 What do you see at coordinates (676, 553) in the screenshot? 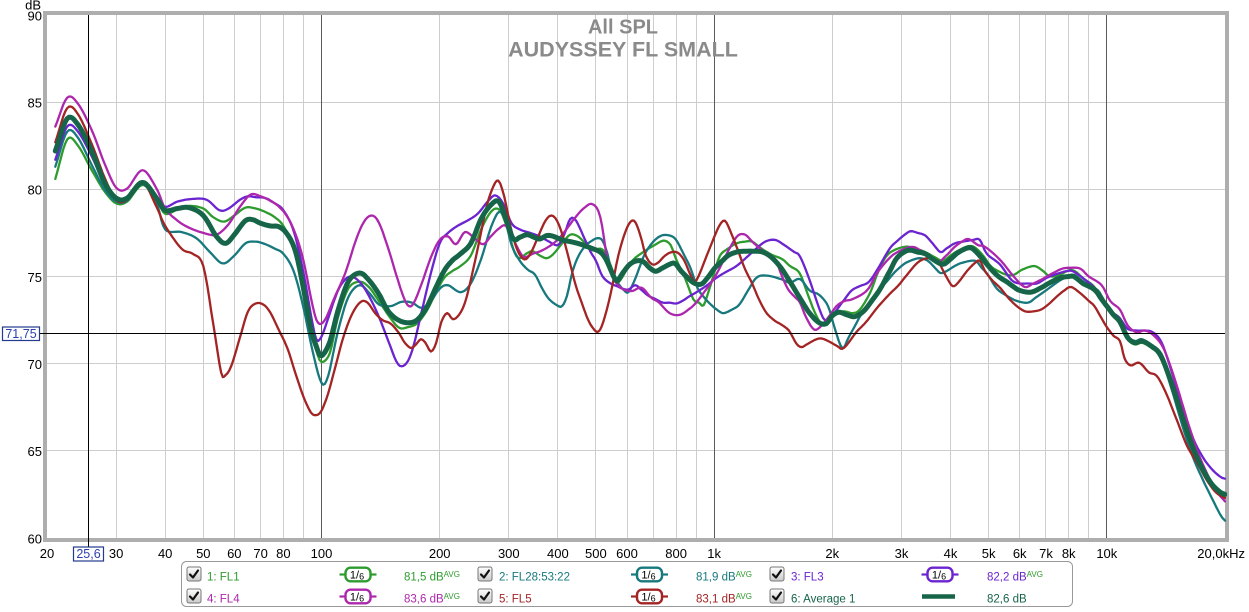
I see `svg-text: 800` at bounding box center [676, 553].